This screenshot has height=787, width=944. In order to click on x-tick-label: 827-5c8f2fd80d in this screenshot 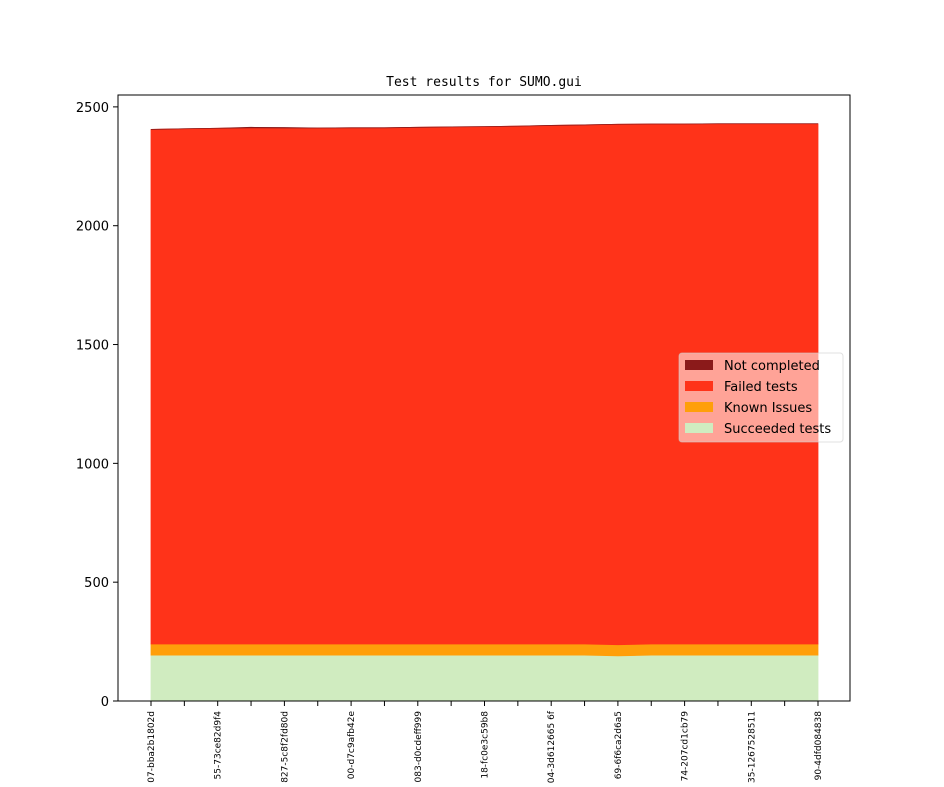, I will do `click(285, 747)`.